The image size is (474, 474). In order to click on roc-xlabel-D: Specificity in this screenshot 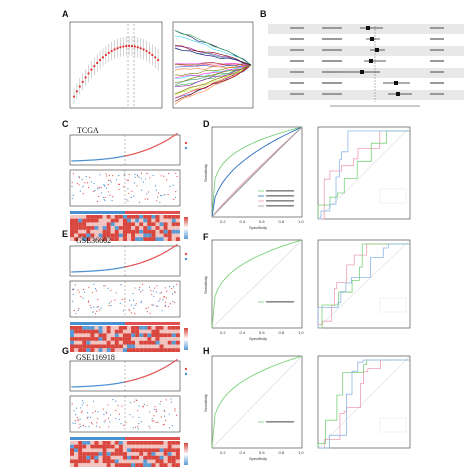, I will do `click(258, 227)`.